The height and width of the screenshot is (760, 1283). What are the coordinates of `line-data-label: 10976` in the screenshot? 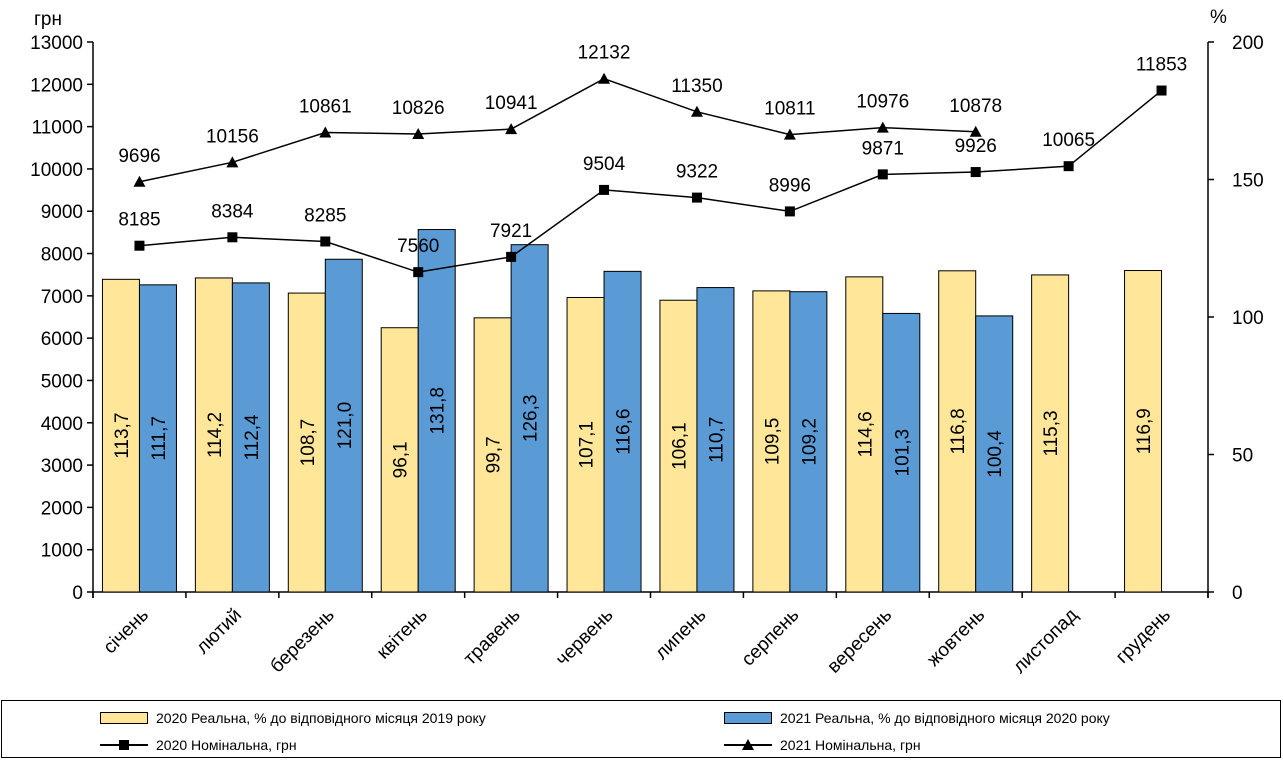 It's located at (882, 102).